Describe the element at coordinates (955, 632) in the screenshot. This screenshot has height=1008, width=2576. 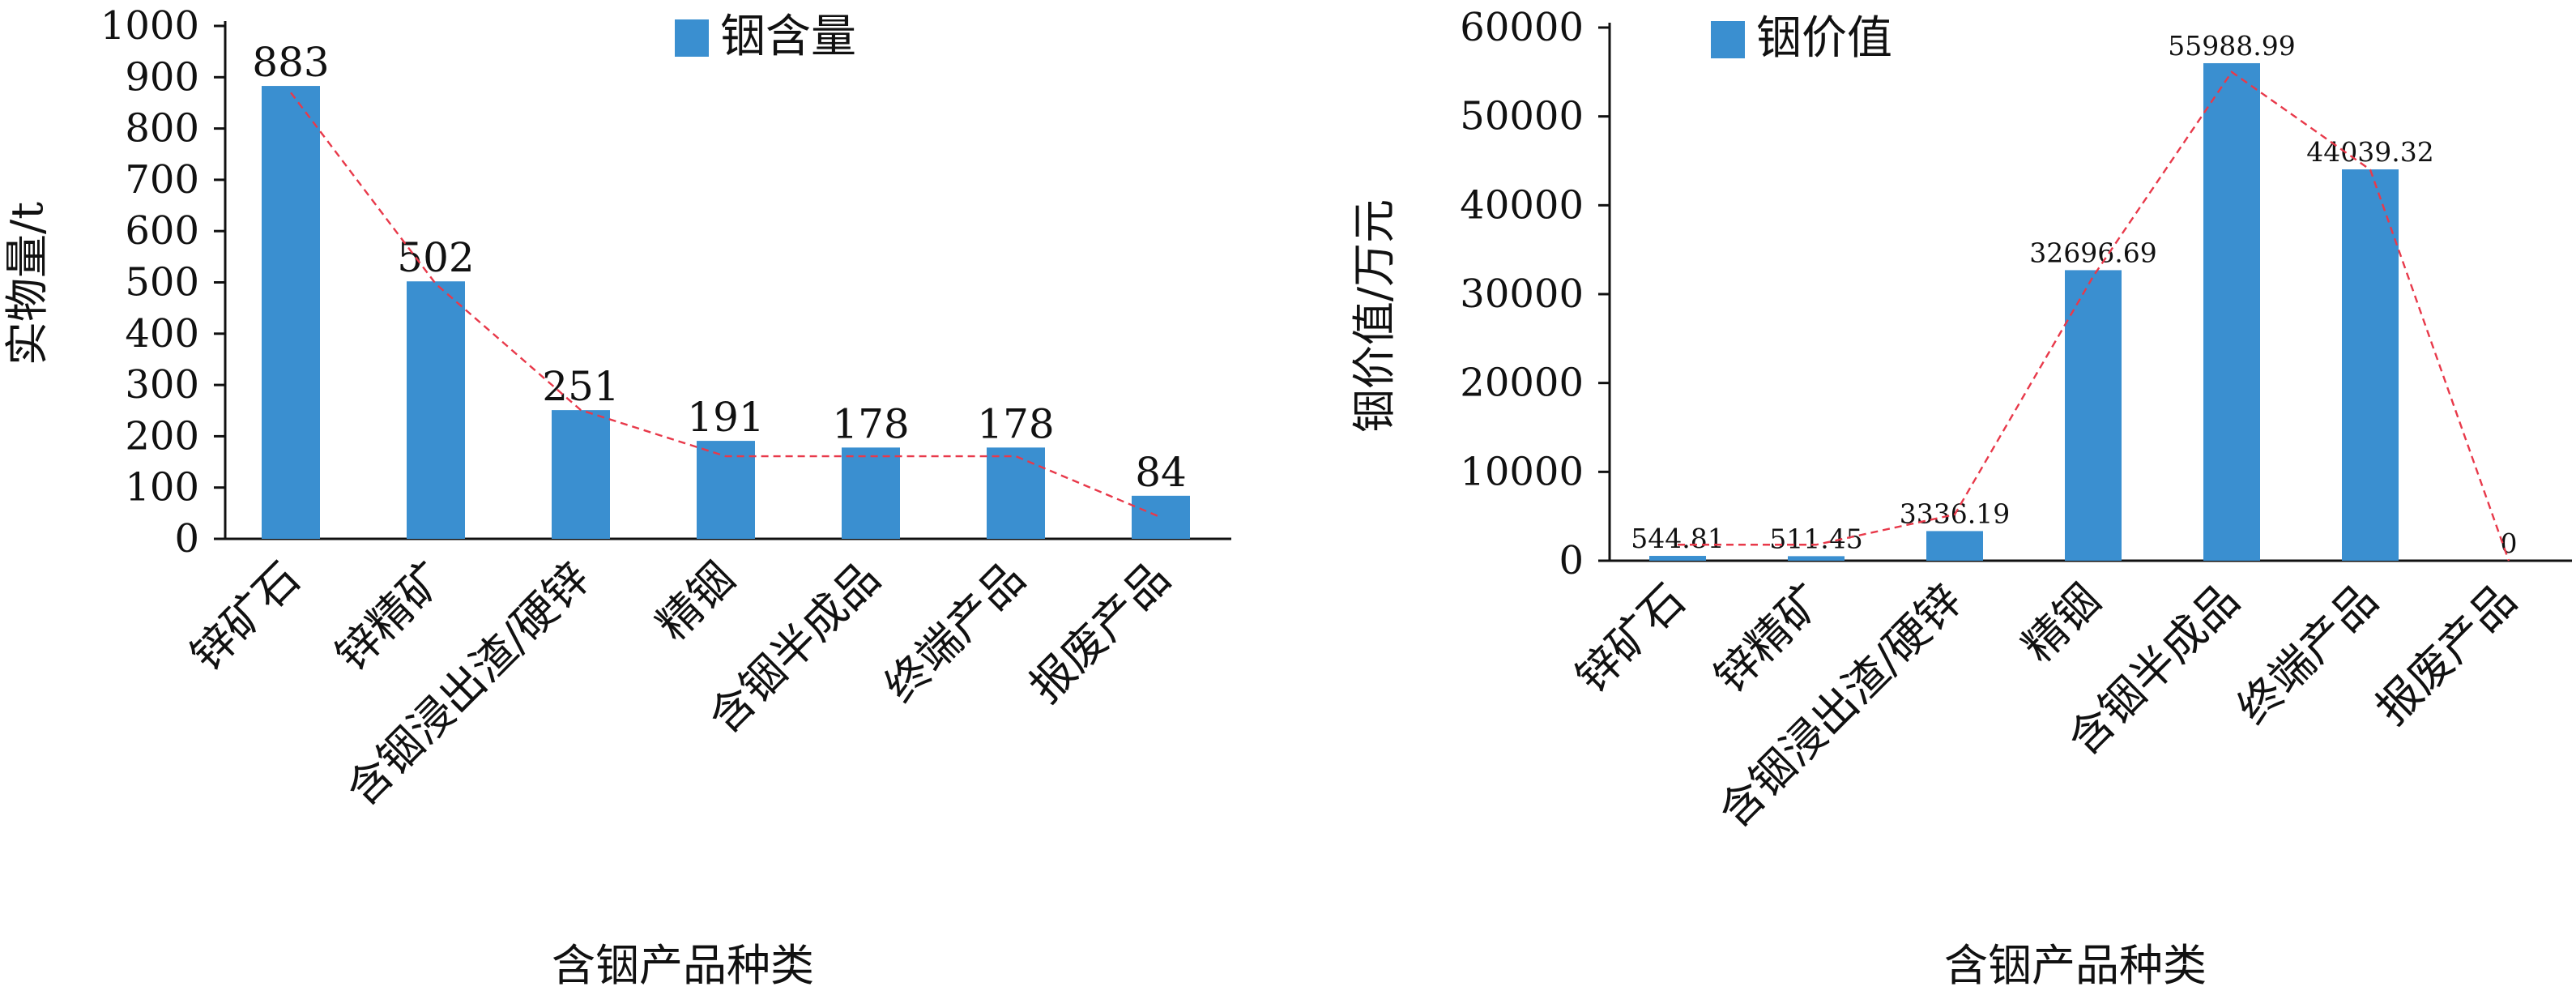
I see `left-category-label-6: 终端产品` at that location.